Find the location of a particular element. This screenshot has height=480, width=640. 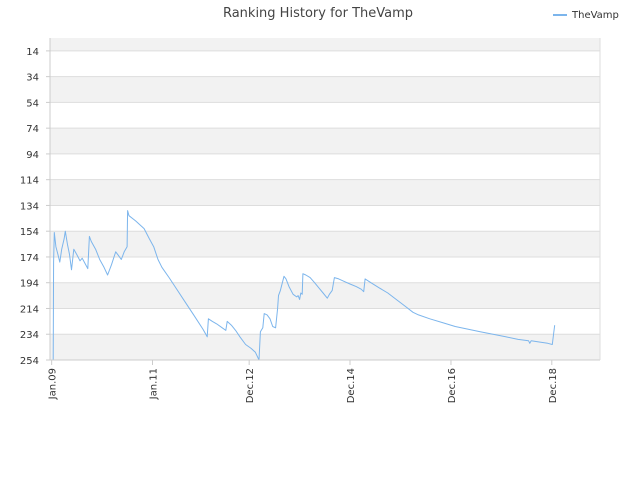

x-tick-label: Dec.18 is located at coordinates (553, 385).